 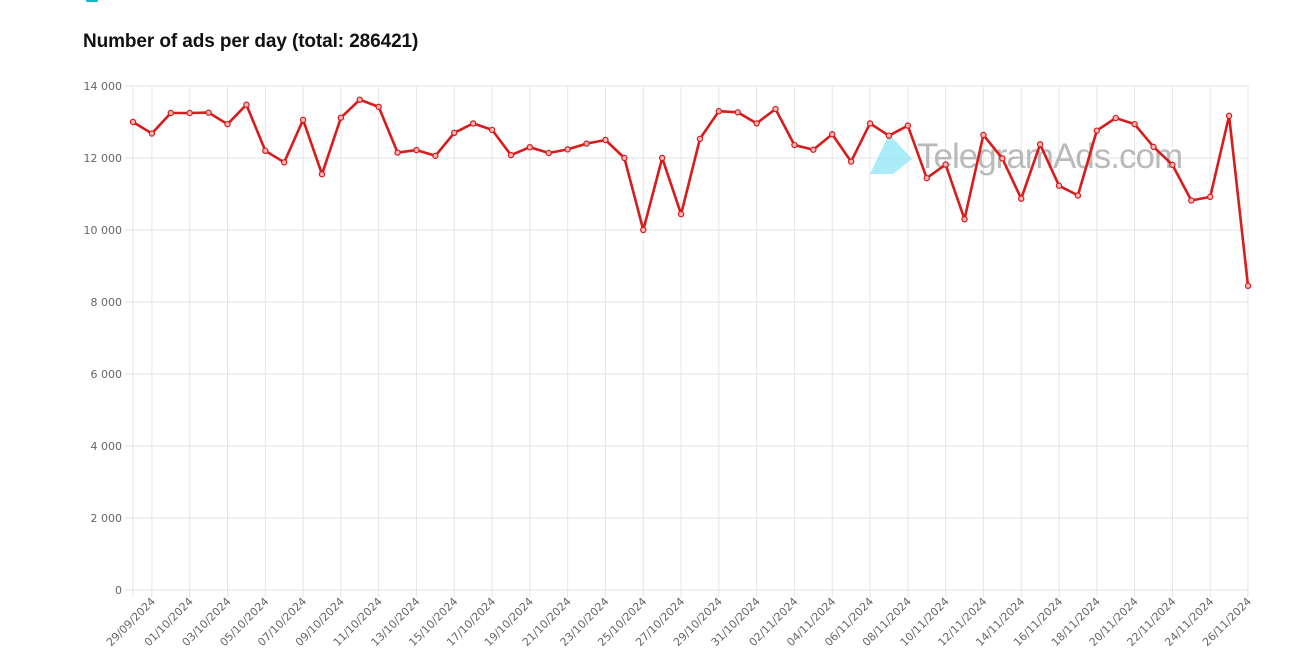 What do you see at coordinates (107, 518) in the screenshot?
I see `y-tick-label: 2 000` at bounding box center [107, 518].